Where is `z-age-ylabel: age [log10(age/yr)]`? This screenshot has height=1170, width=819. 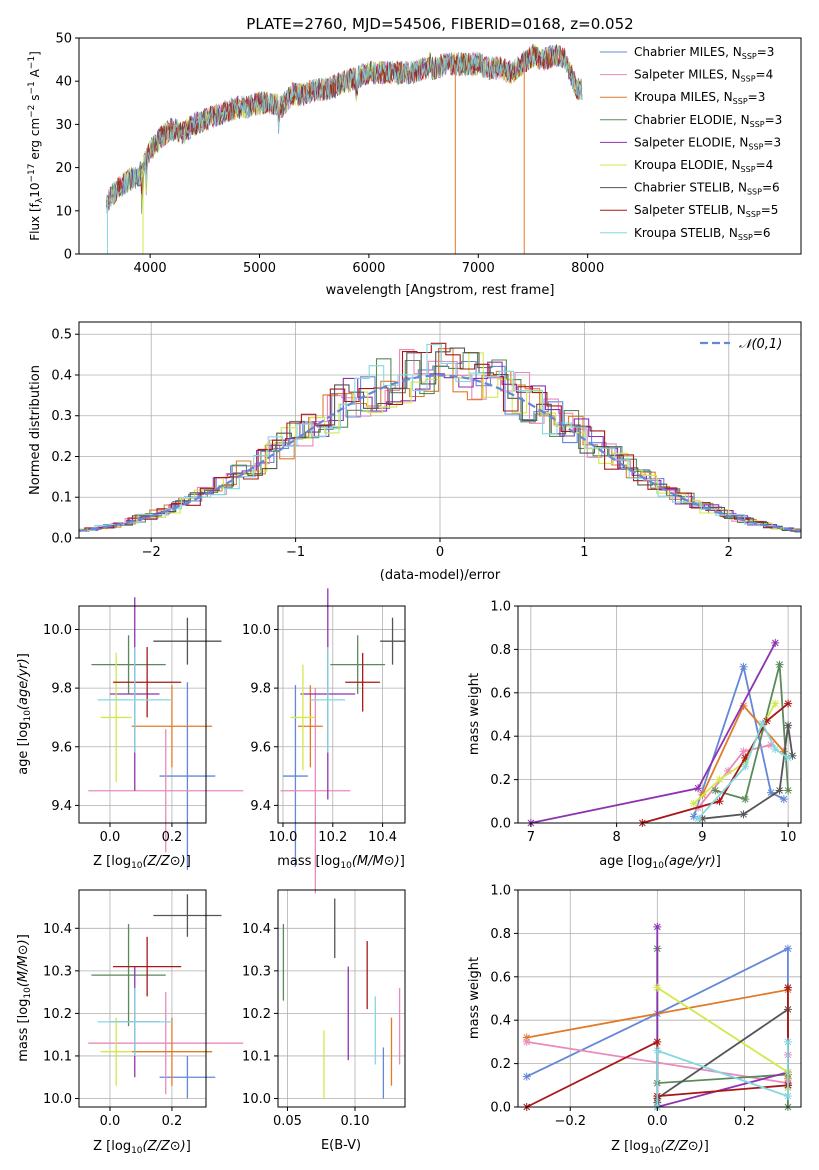 z-age-ylabel: age [log10(age/yr)] is located at coordinates (24, 714).